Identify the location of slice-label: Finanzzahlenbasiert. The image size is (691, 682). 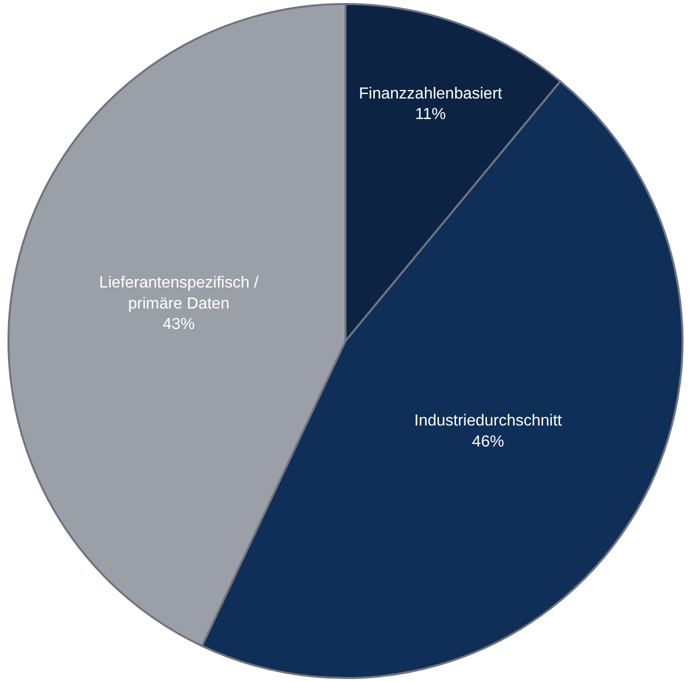
(430, 93).